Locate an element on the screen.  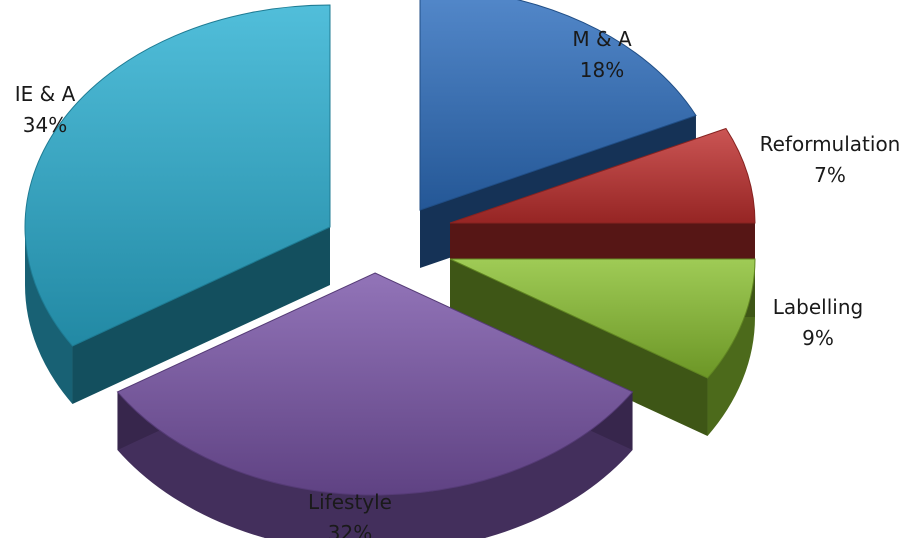
slice-value-labelling: 9% is located at coordinates (818, 338).